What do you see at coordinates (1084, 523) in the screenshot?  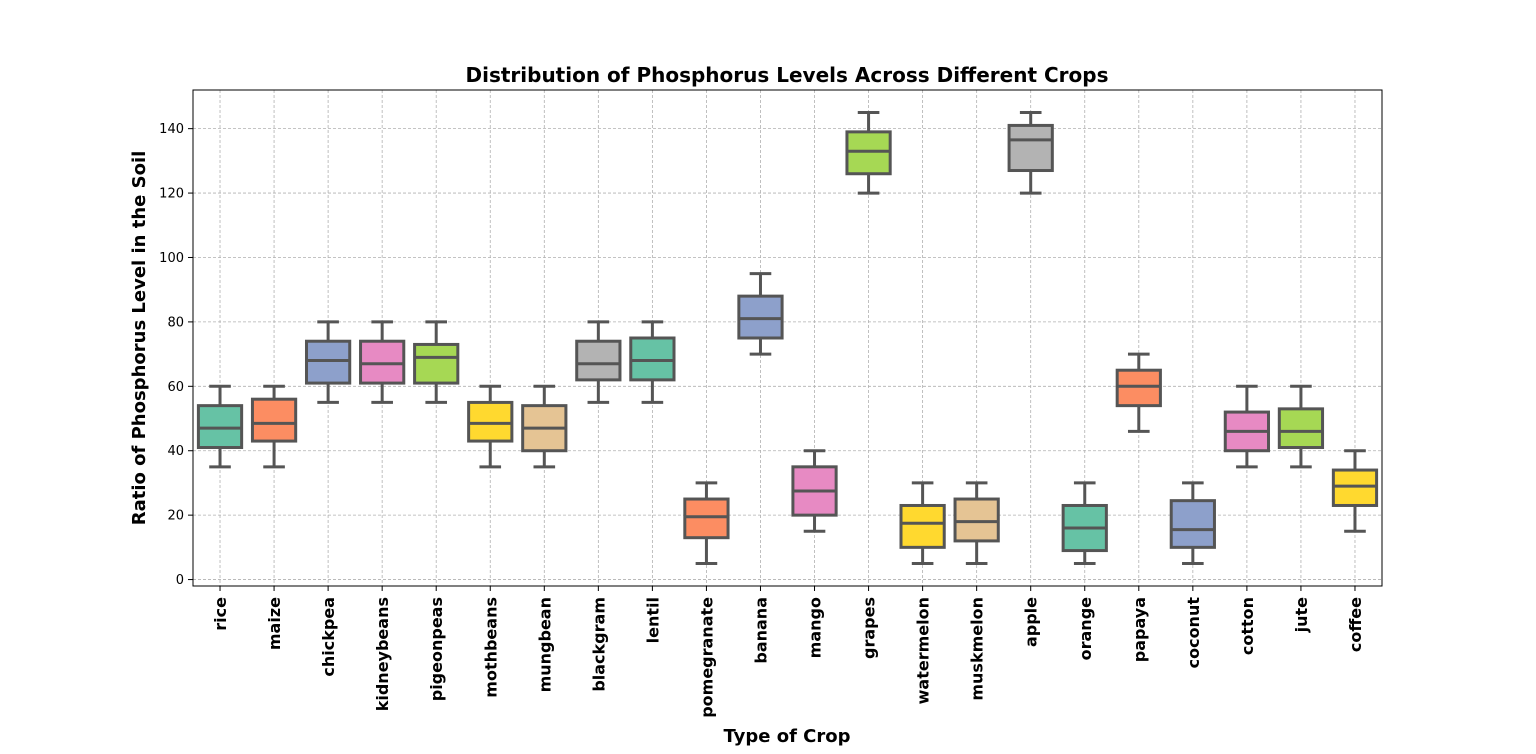 I see `box-orange` at bounding box center [1084, 523].